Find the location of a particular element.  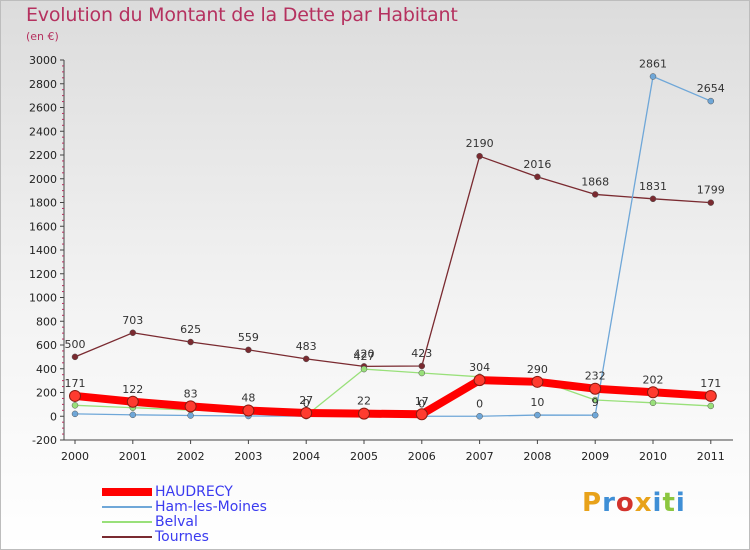

y-tick-label: 2800 is located at coordinates (43, 84).